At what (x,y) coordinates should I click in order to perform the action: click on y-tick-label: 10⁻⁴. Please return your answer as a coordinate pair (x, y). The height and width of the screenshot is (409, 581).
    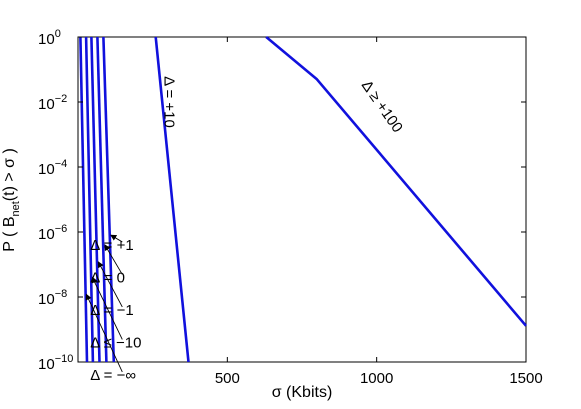
    Looking at the image, I should click on (52, 168).